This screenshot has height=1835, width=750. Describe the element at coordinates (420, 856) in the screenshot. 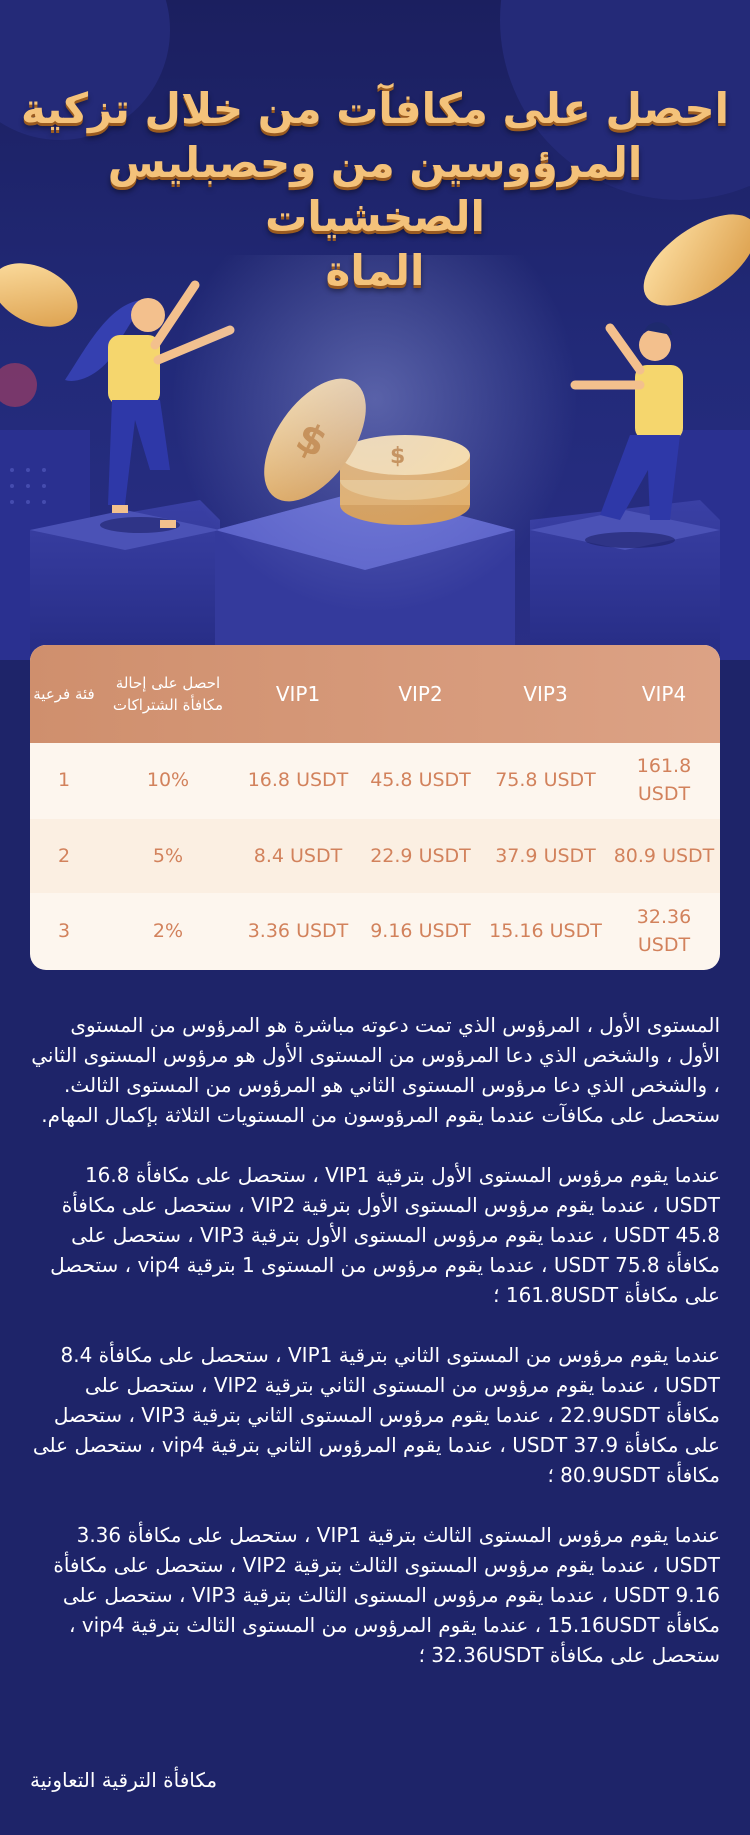

I see `table-cell: 22.9 USDT` at that location.